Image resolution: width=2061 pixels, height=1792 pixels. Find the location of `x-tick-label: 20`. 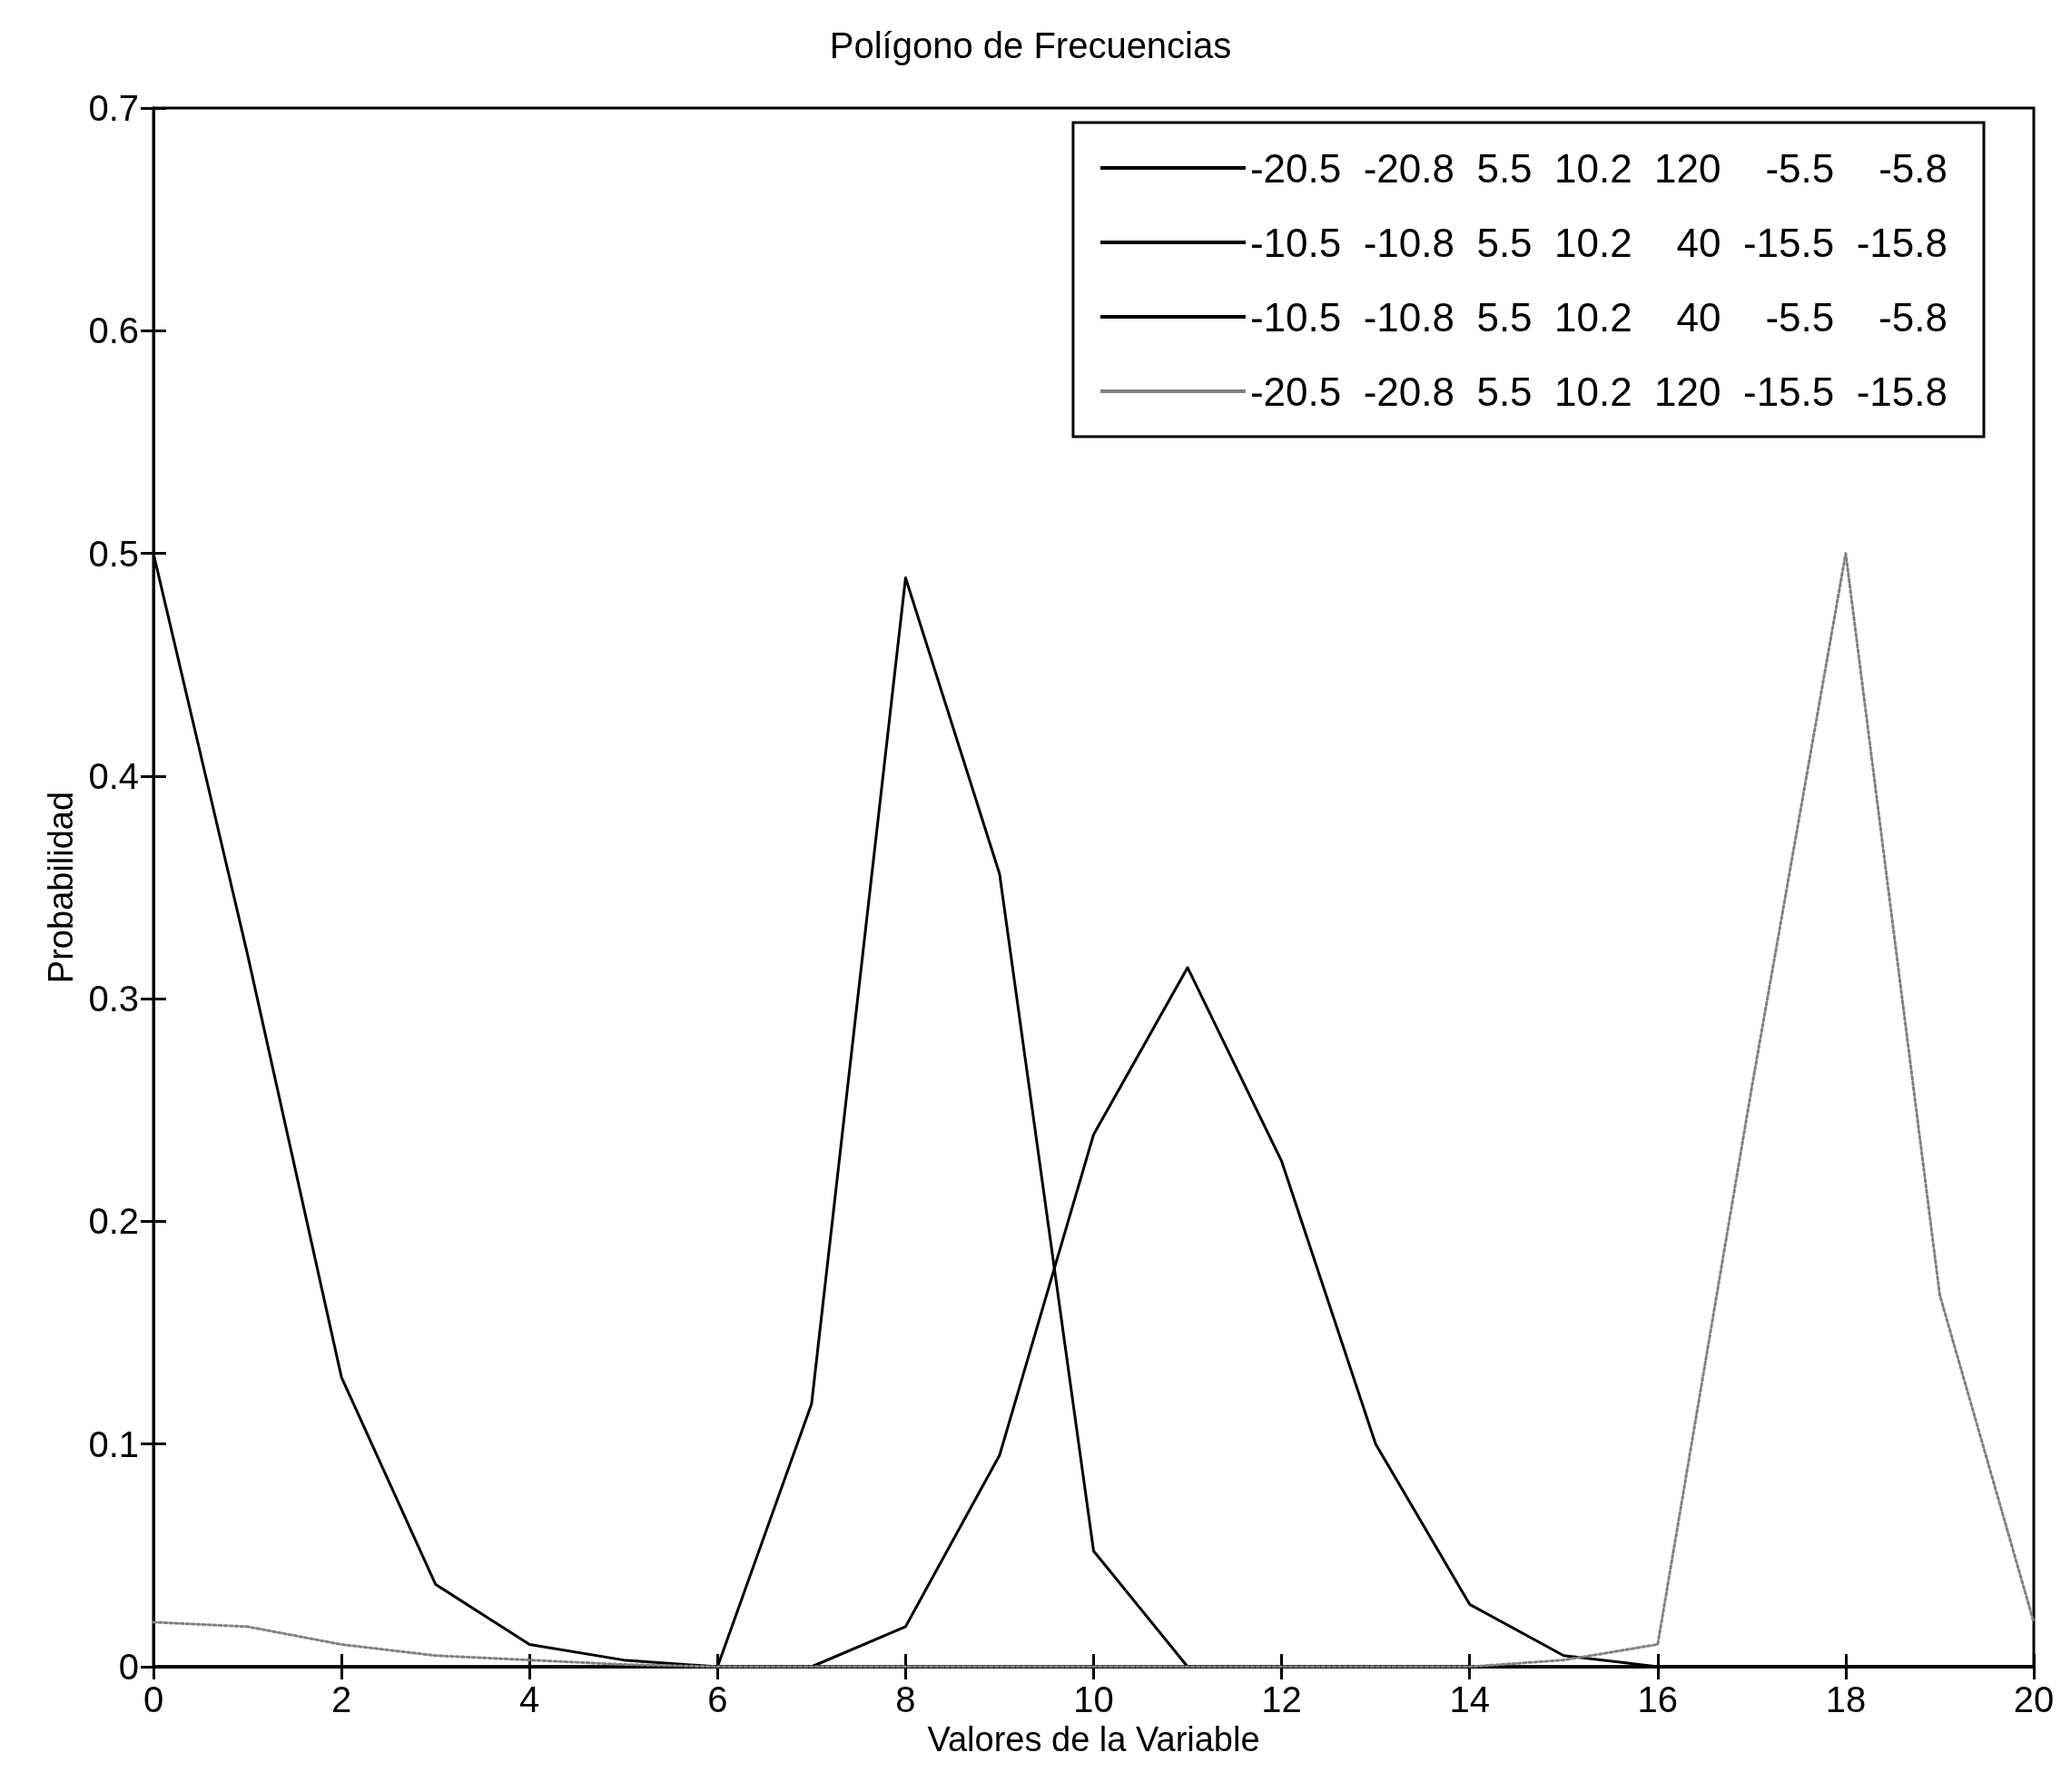

x-tick-label: 20 is located at coordinates (2034, 1699).